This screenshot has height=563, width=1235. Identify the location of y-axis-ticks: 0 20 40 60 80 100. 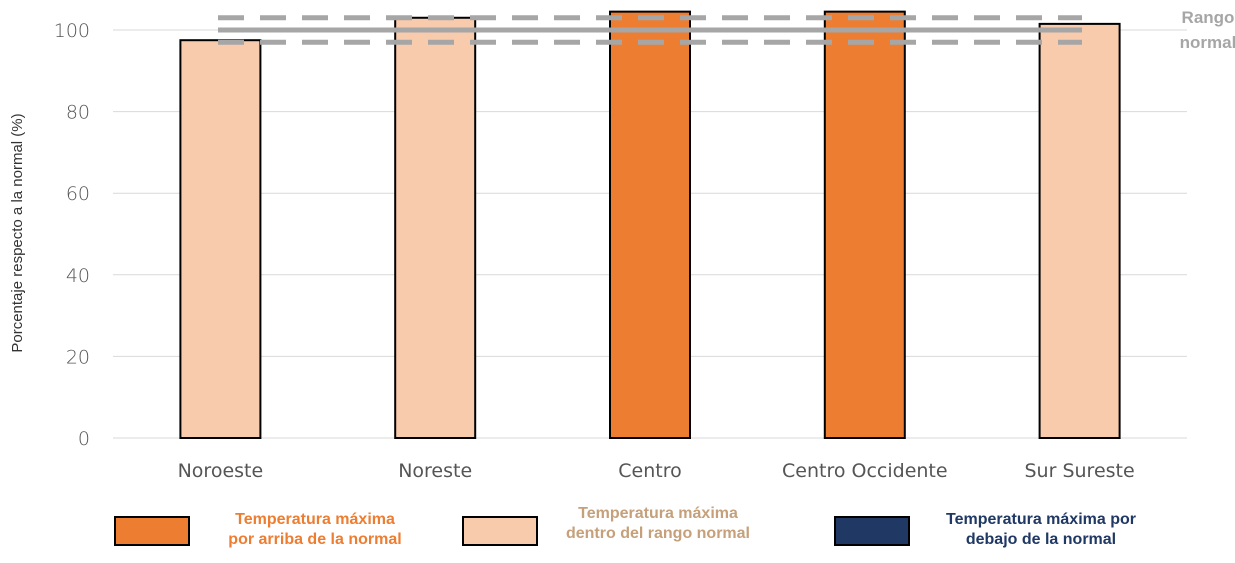
(72, 235).